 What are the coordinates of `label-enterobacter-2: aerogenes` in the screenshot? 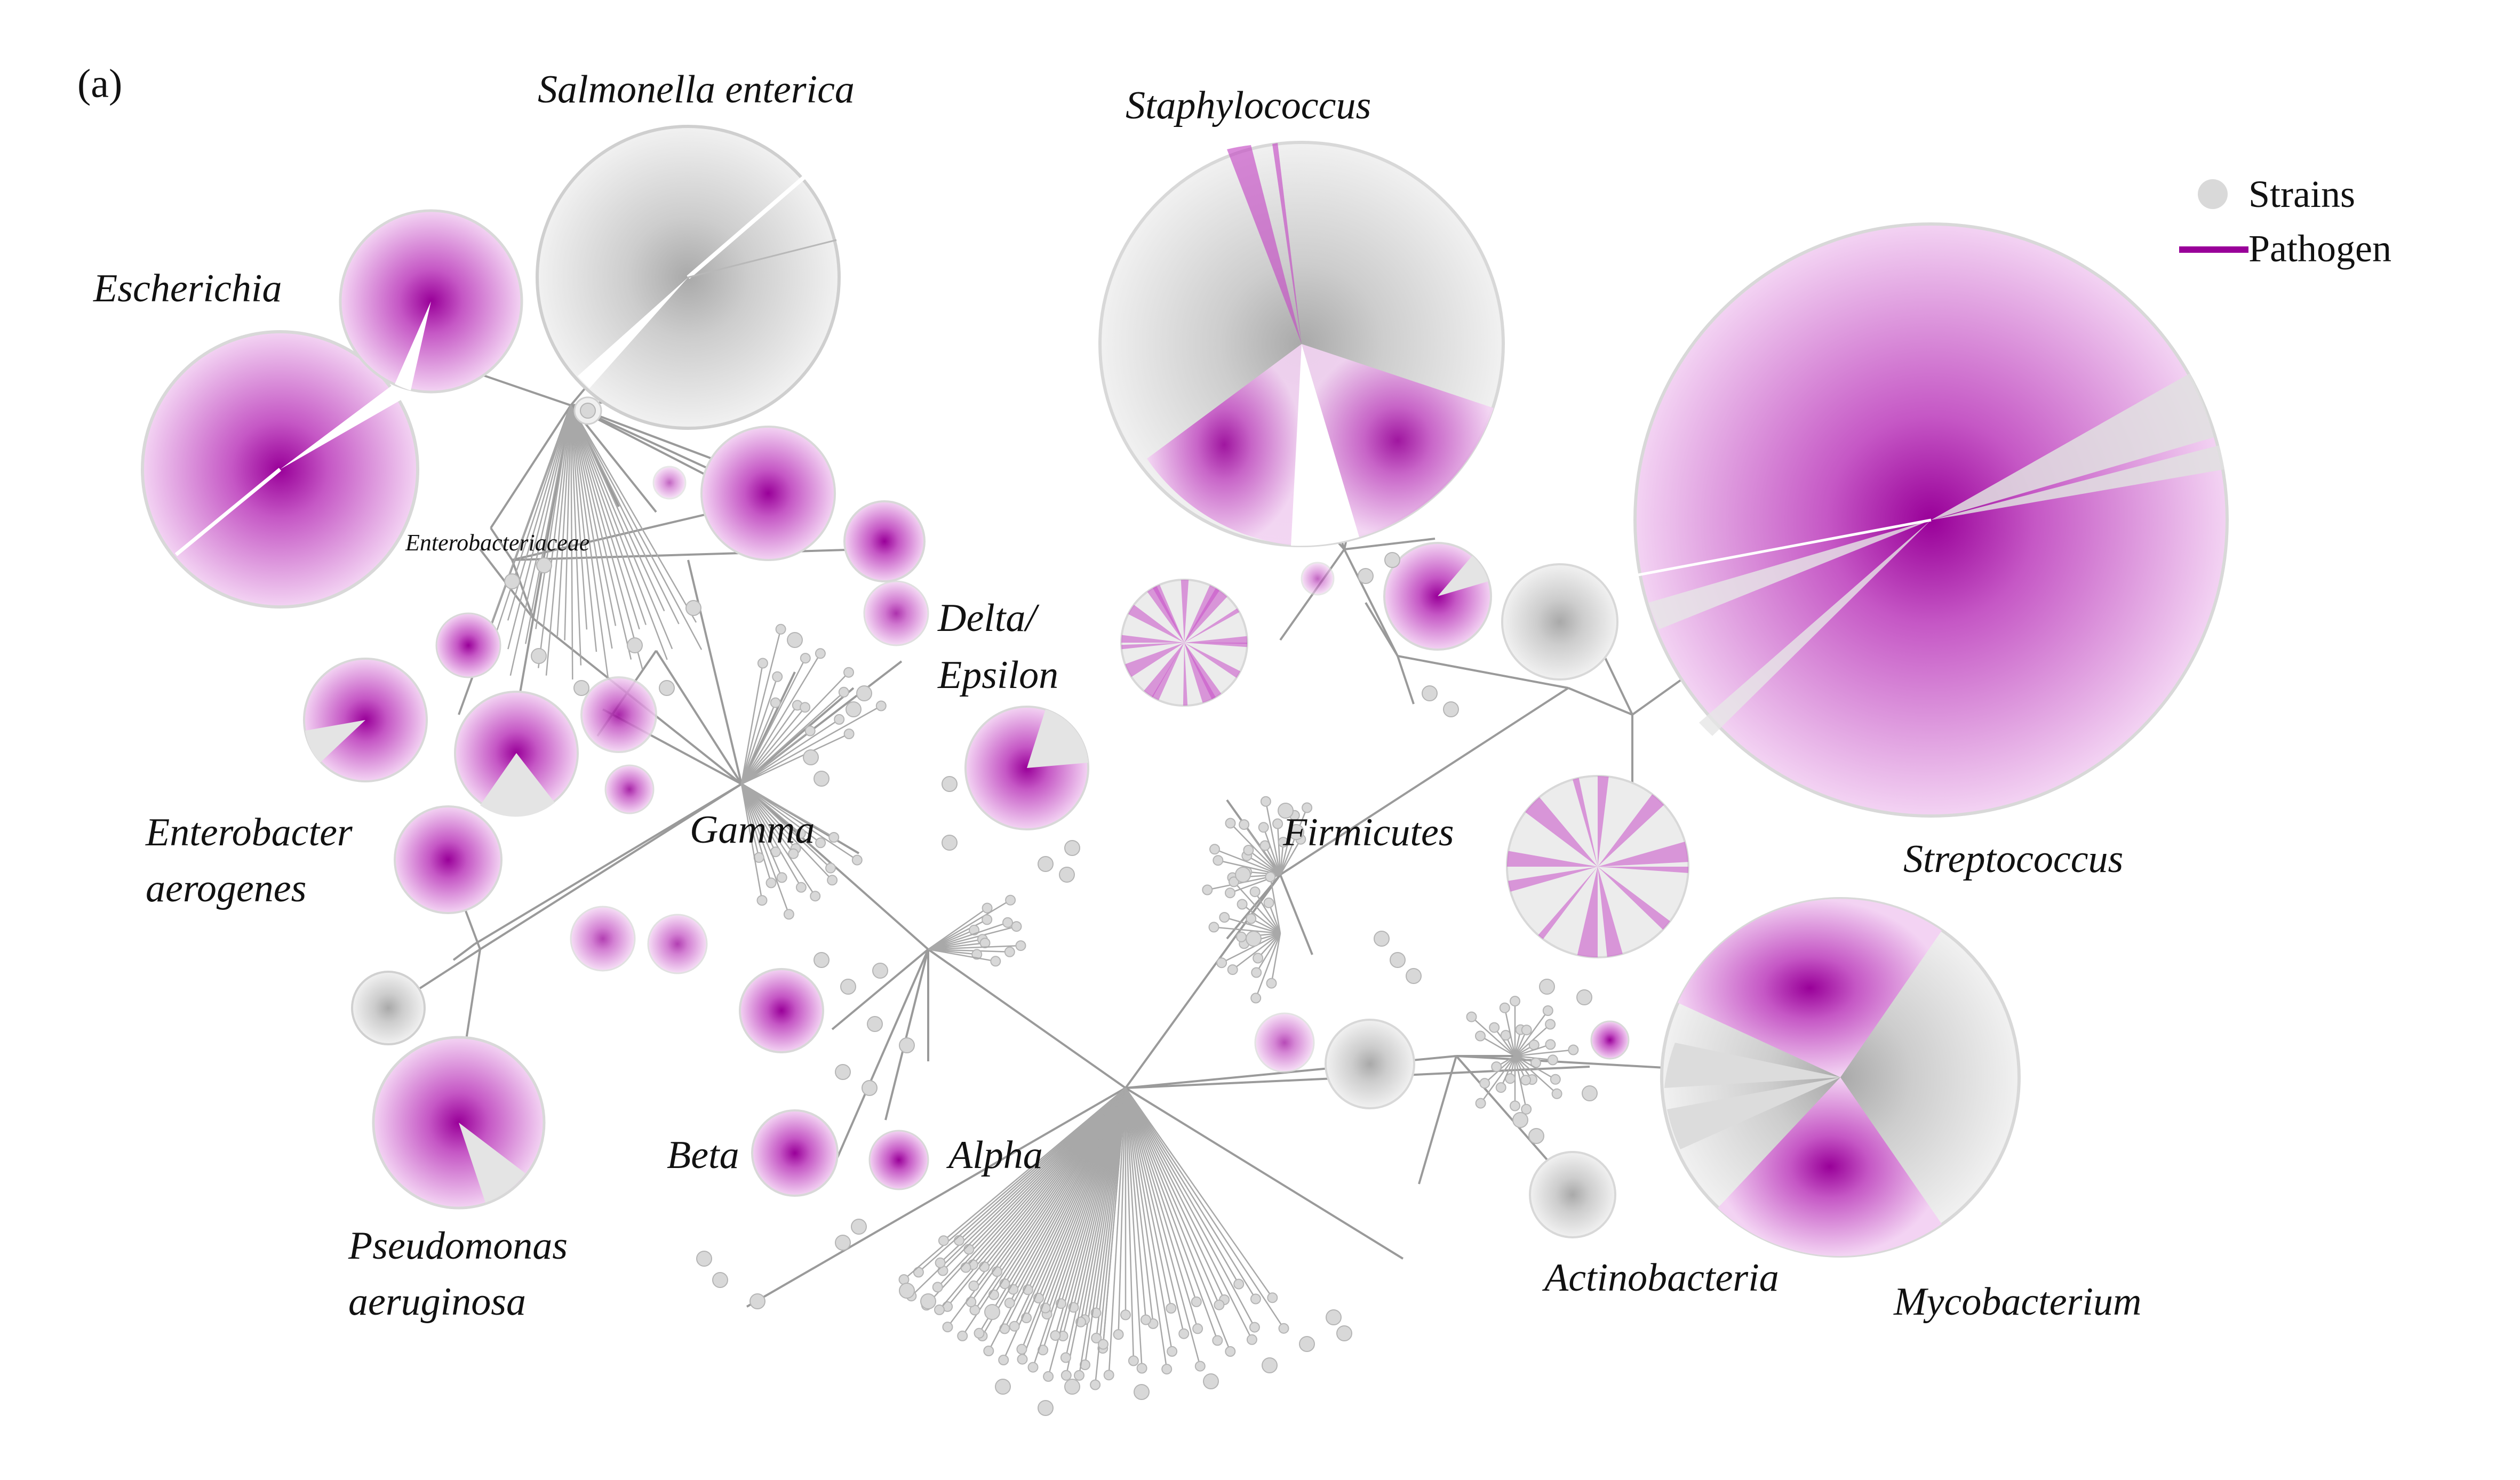 It's located at (226, 888).